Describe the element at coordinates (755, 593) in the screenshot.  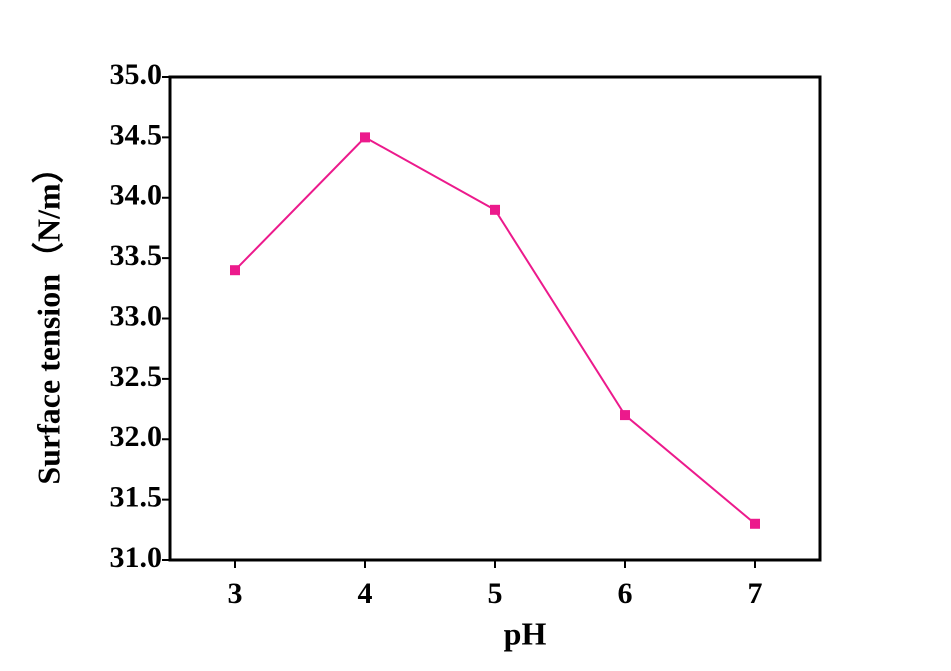
I see `x-tick-label: 7` at that location.